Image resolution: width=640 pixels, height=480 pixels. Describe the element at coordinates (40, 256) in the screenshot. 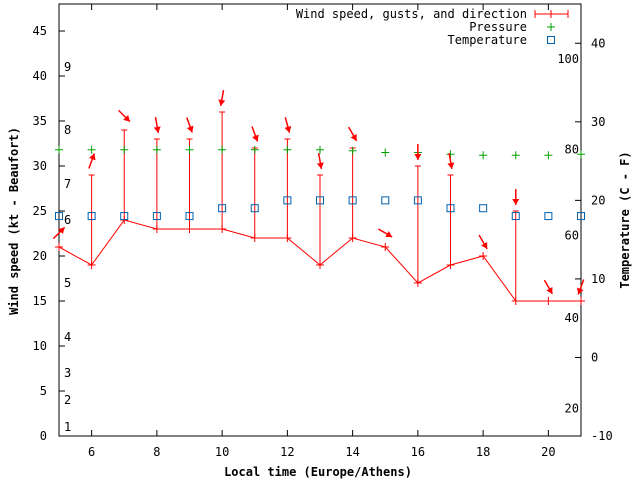

I see `y-tick-label: 20` at that location.